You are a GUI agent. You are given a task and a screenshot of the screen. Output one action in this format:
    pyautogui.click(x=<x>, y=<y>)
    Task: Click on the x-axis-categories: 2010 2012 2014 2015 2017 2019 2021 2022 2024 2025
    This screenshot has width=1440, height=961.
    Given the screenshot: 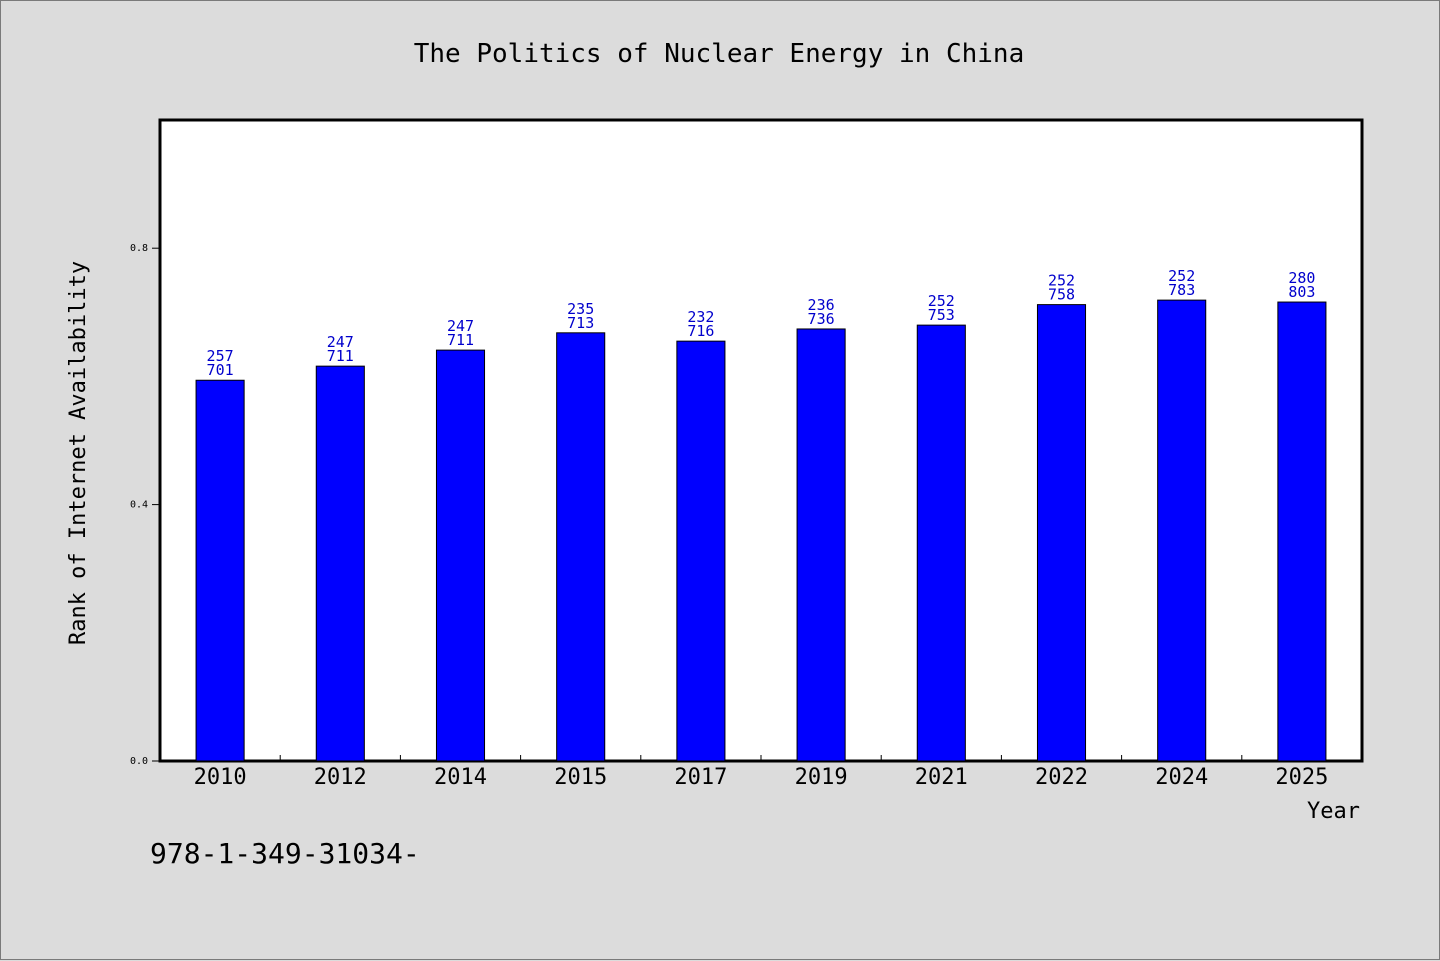 What is the action you would take?
    pyautogui.click(x=761, y=777)
    